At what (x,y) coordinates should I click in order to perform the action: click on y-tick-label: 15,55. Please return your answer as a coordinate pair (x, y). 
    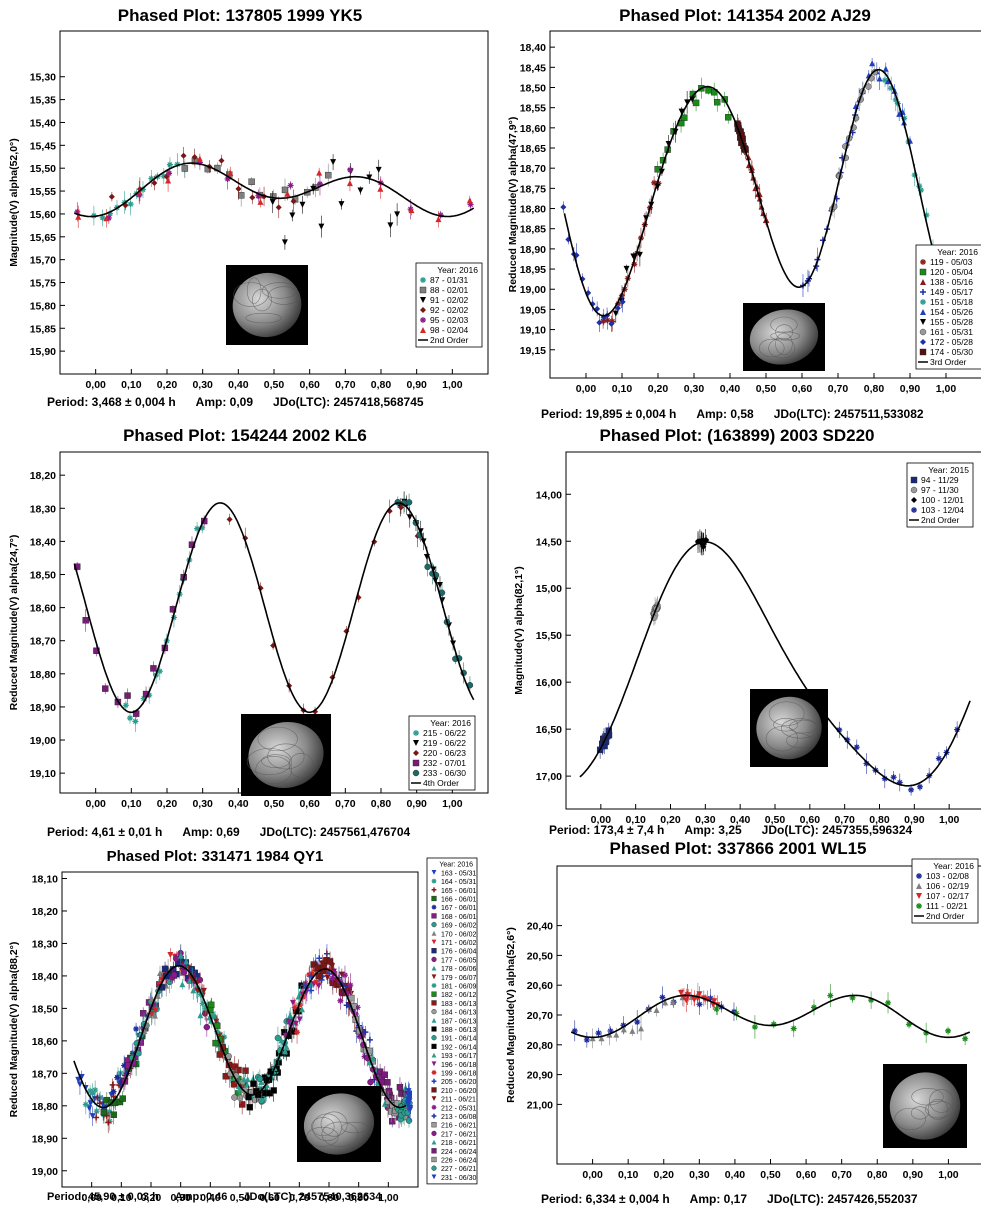
    Looking at the image, I should click on (43, 192).